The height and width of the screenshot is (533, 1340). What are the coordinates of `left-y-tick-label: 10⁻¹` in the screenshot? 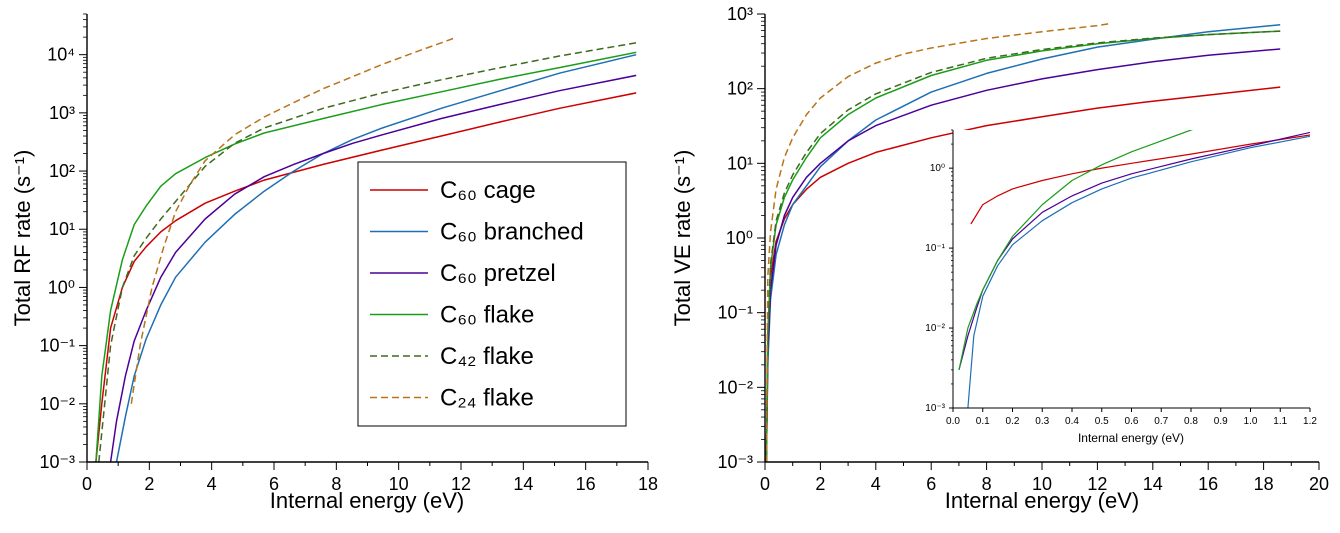 It's located at (57, 346).